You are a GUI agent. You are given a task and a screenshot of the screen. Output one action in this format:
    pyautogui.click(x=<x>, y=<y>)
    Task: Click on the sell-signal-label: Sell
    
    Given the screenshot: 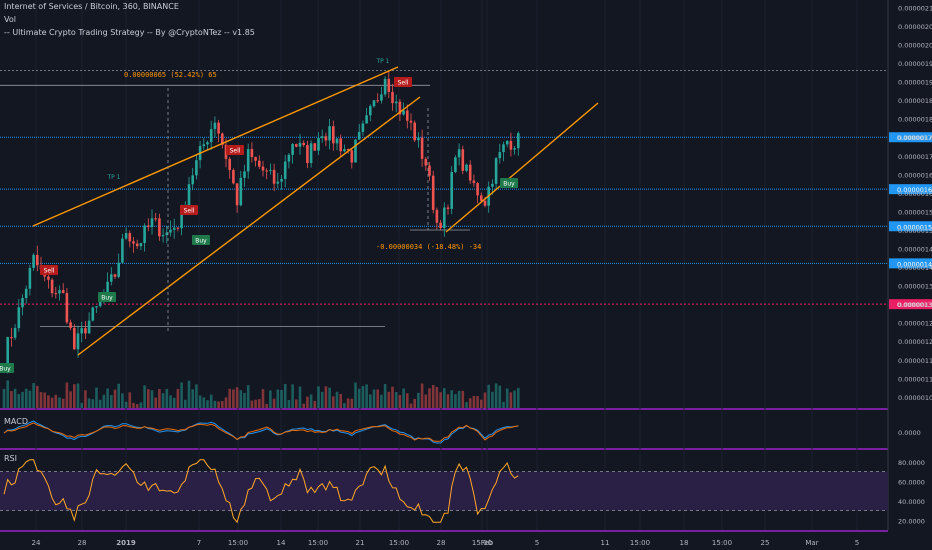 What is the action you would take?
    pyautogui.click(x=189, y=211)
    